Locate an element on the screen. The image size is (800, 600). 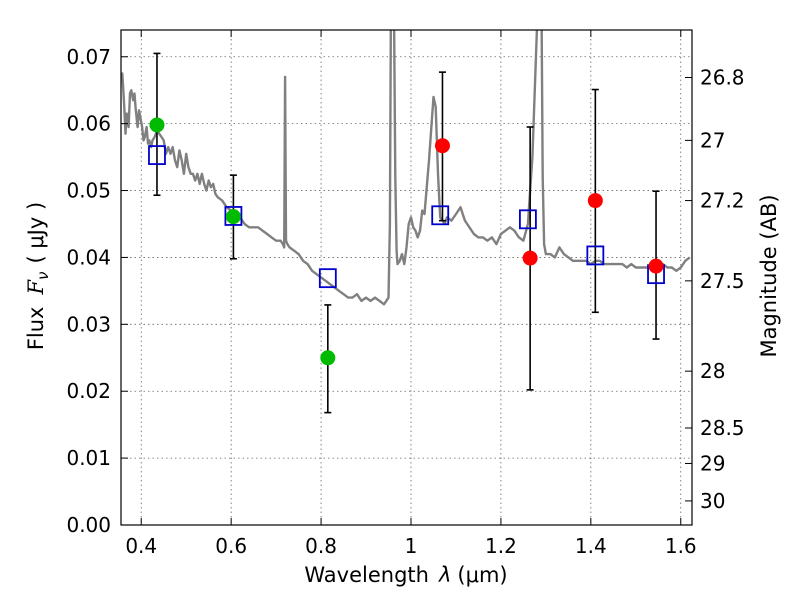
x-tick-label: 0.6 is located at coordinates (231, 546).